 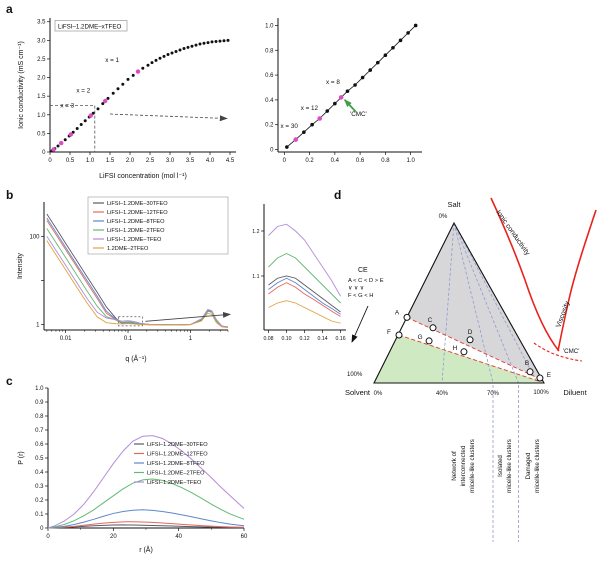 What do you see at coordinates (290, 126) in the screenshot?
I see `svg-text: x = 30` at bounding box center [290, 126].